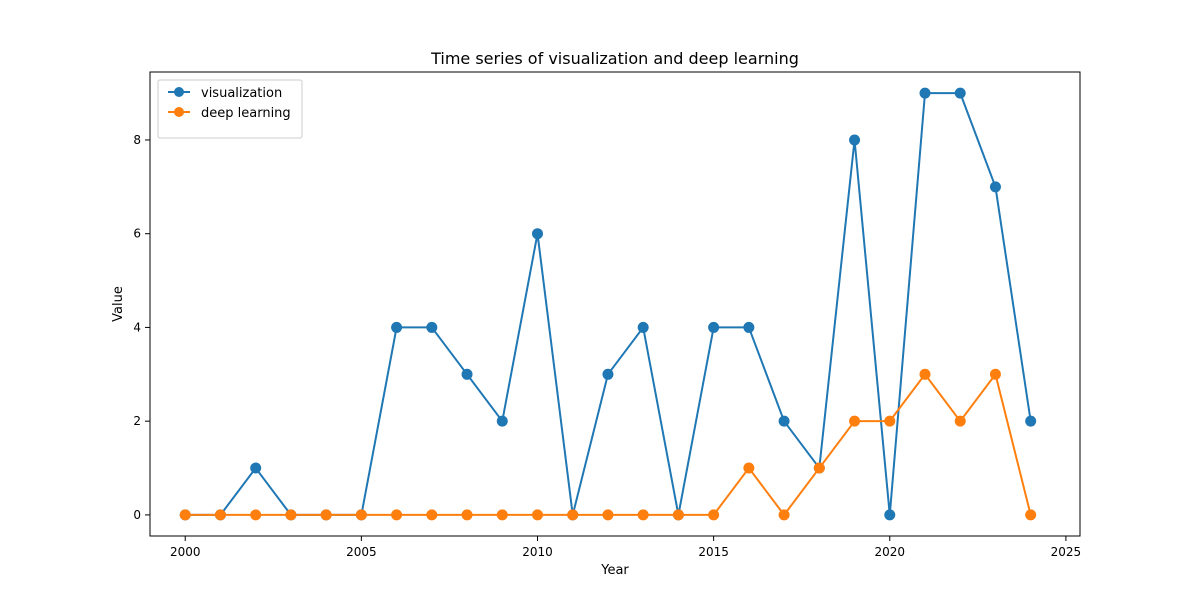  Describe the element at coordinates (137, 421) in the screenshot. I see `y-tick-label: 2` at that location.